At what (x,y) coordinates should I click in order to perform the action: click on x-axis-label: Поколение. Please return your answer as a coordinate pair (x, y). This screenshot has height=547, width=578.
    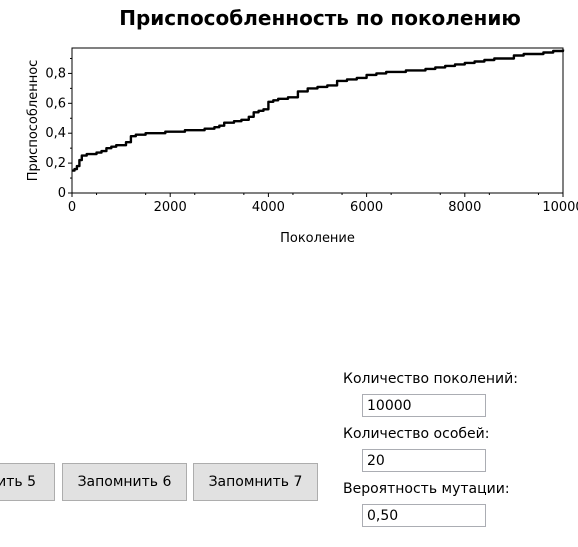
    Looking at the image, I should click on (317, 238).